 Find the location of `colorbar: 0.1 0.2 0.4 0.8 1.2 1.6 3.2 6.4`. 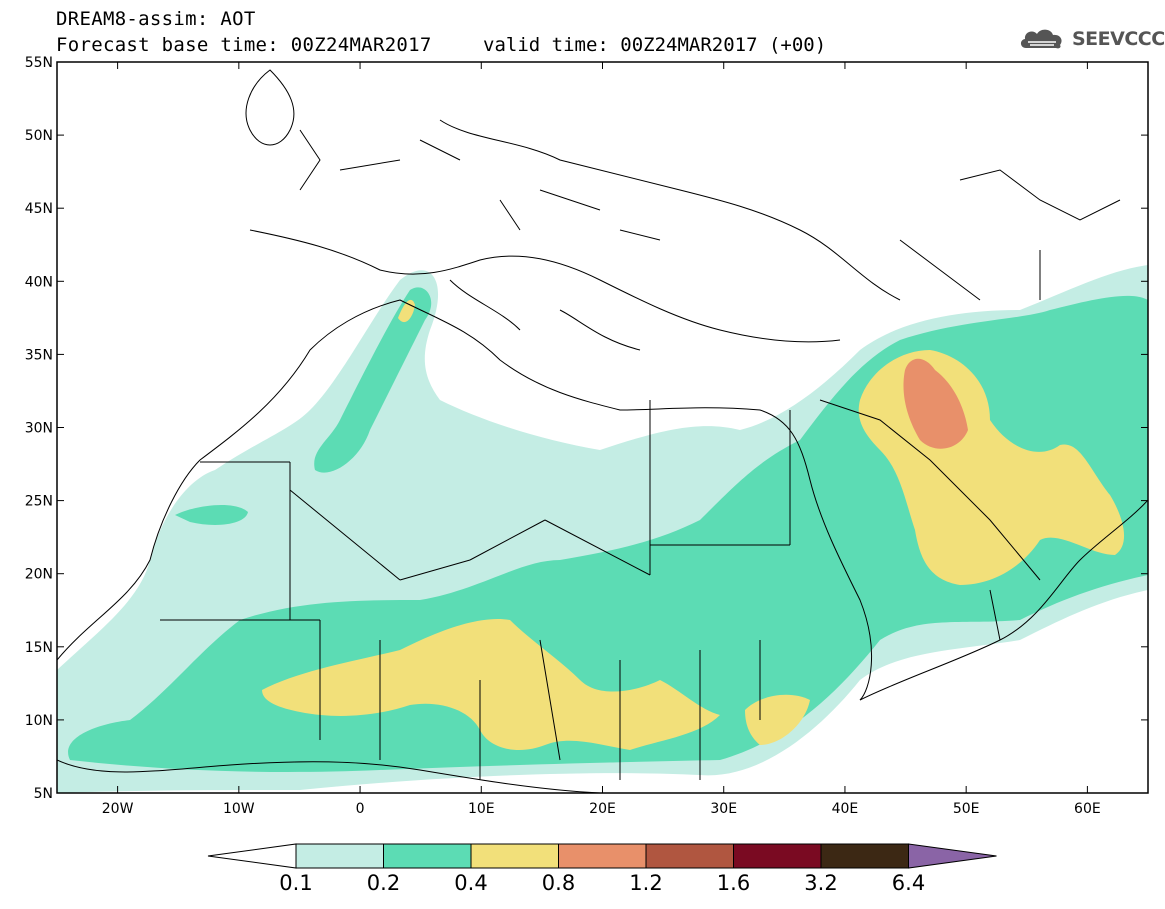

colorbar: 0.1 0.2 0.4 0.8 1.2 1.6 3.2 6.4 is located at coordinates (602, 869).